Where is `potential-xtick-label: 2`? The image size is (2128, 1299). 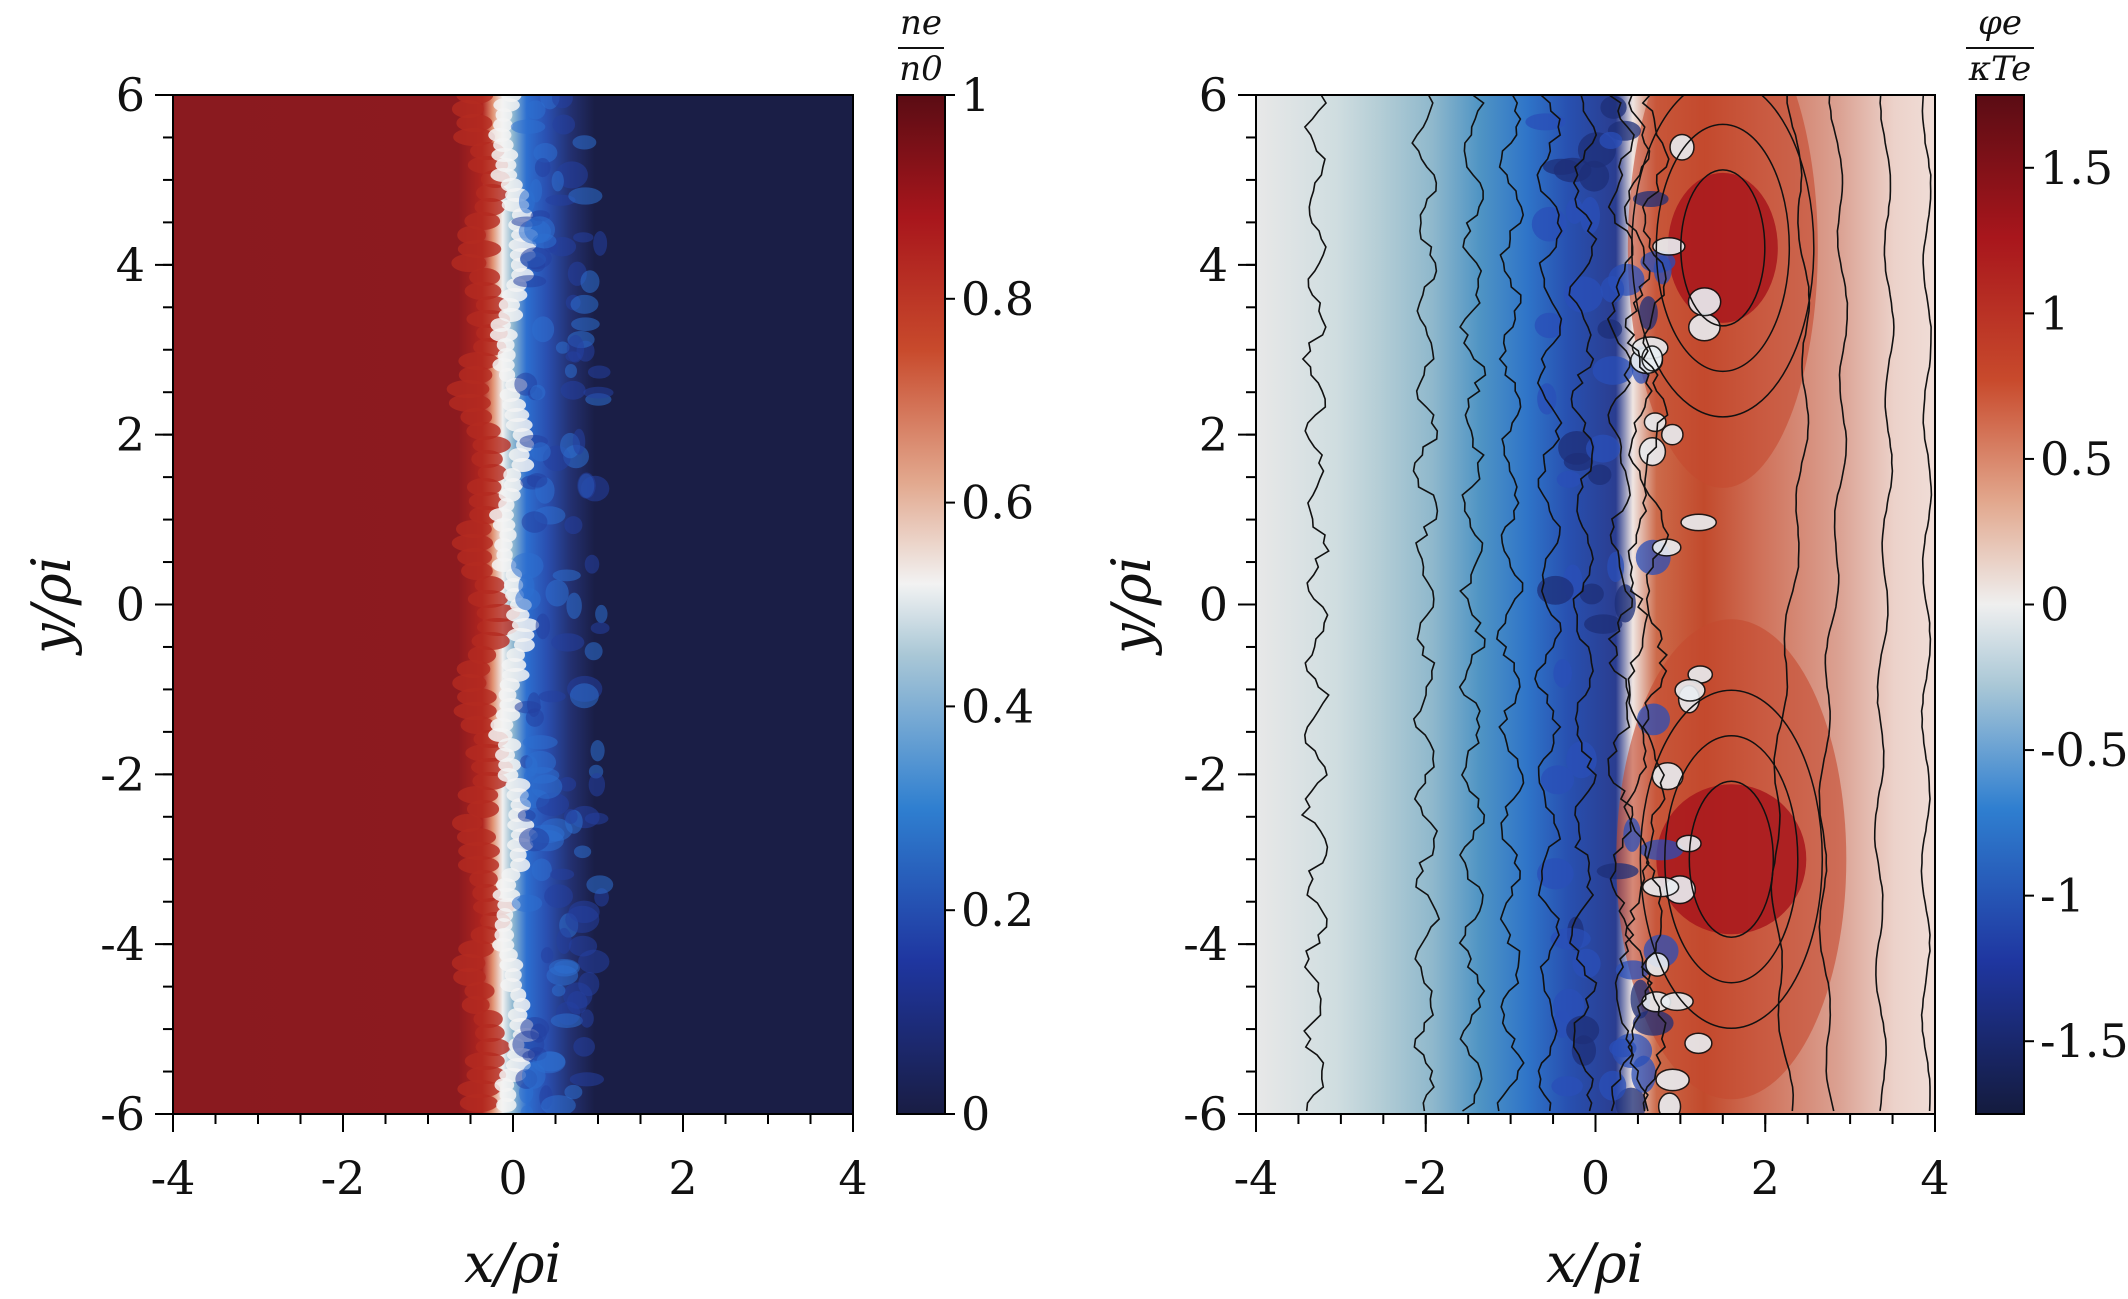
potential-xtick-label: 2 is located at coordinates (1765, 1178).